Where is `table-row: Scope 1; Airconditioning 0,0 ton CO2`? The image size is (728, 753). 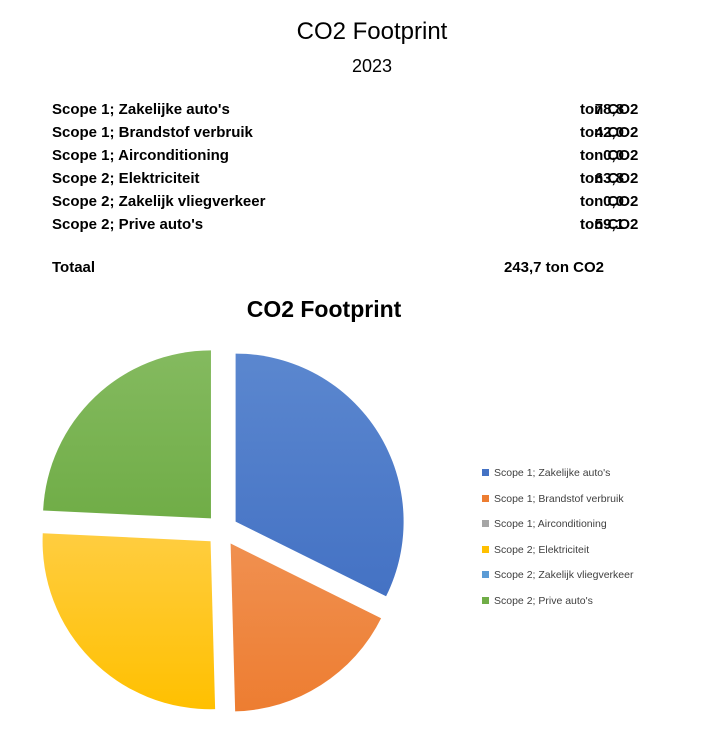
table-row: Scope 1; Airconditioning 0,0 ton CO2 is located at coordinates (372, 155).